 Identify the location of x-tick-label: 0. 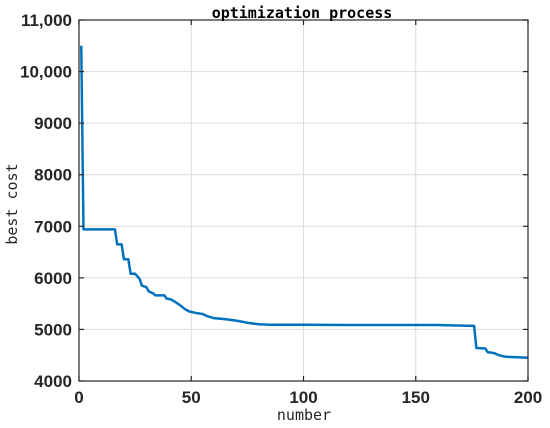
(78, 397).